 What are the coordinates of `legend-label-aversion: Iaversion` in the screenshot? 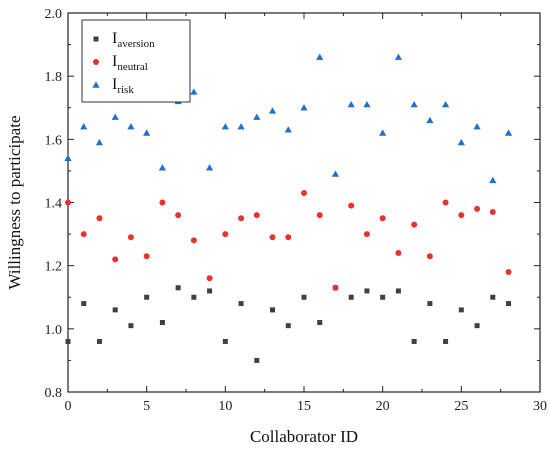 It's located at (133, 40).